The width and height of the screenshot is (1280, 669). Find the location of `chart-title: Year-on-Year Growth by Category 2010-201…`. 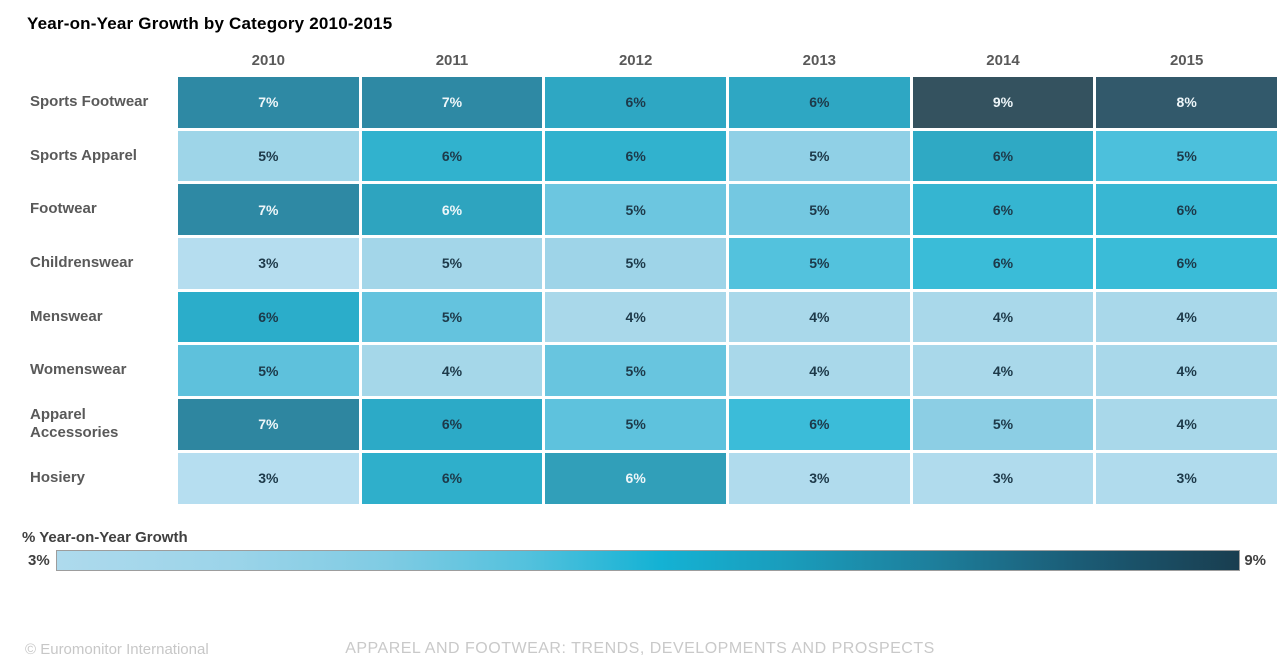

chart-title: Year-on-Year Growth by Category 2010-201… is located at coordinates (210, 23).